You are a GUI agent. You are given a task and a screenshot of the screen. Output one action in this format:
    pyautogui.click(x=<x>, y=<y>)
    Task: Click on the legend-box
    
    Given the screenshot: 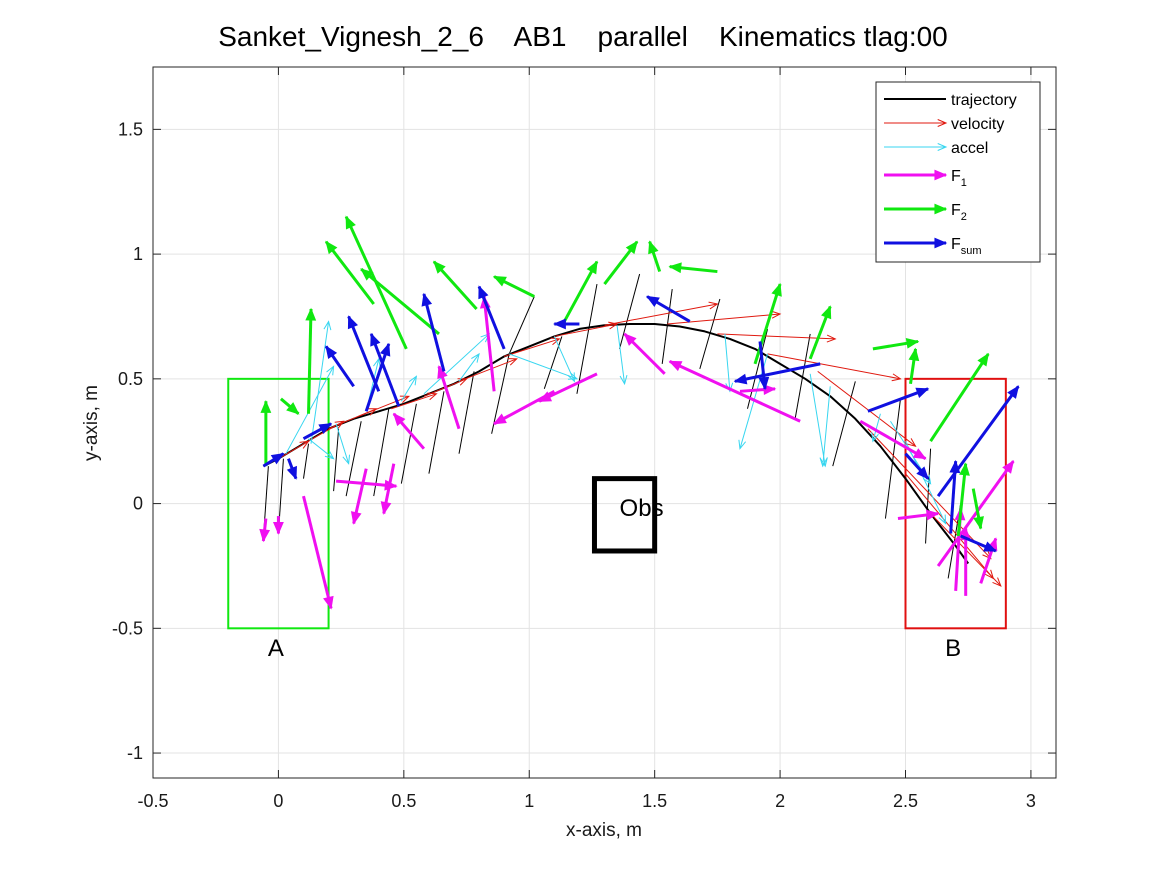 What is the action you would take?
    pyautogui.click(x=958, y=172)
    